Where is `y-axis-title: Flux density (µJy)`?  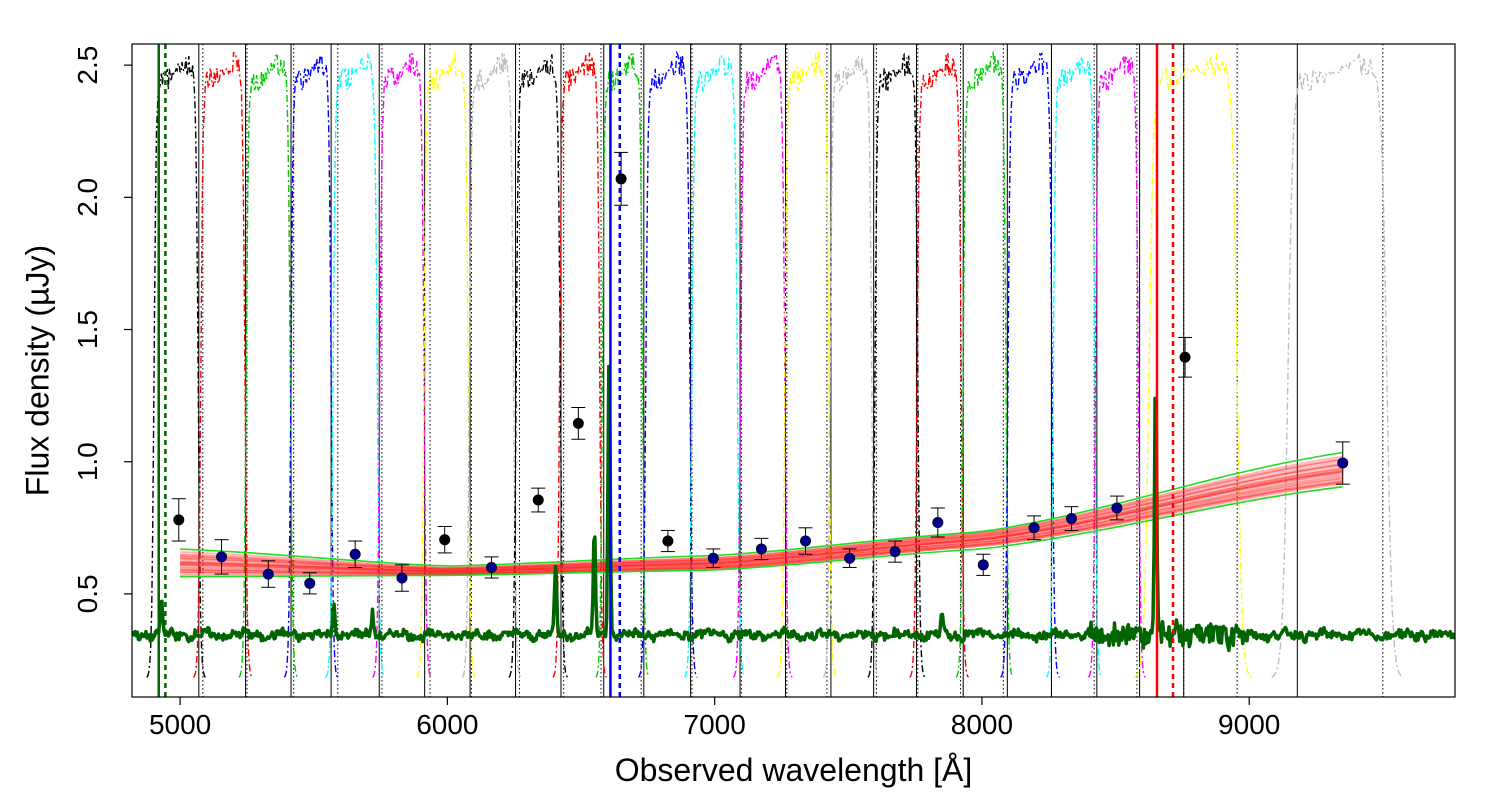
y-axis-title: Flux density (µJy) is located at coordinates (37, 370).